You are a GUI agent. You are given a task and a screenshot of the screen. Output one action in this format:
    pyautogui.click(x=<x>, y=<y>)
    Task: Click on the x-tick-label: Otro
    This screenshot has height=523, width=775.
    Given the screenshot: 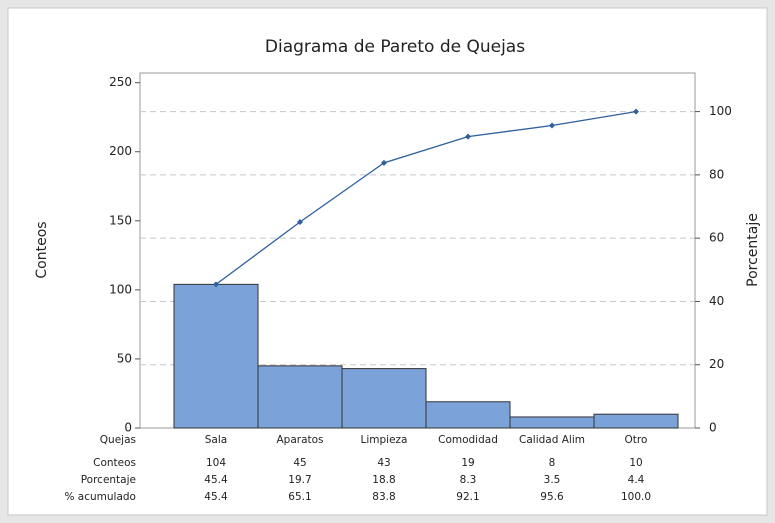 What is the action you would take?
    pyautogui.click(x=636, y=440)
    